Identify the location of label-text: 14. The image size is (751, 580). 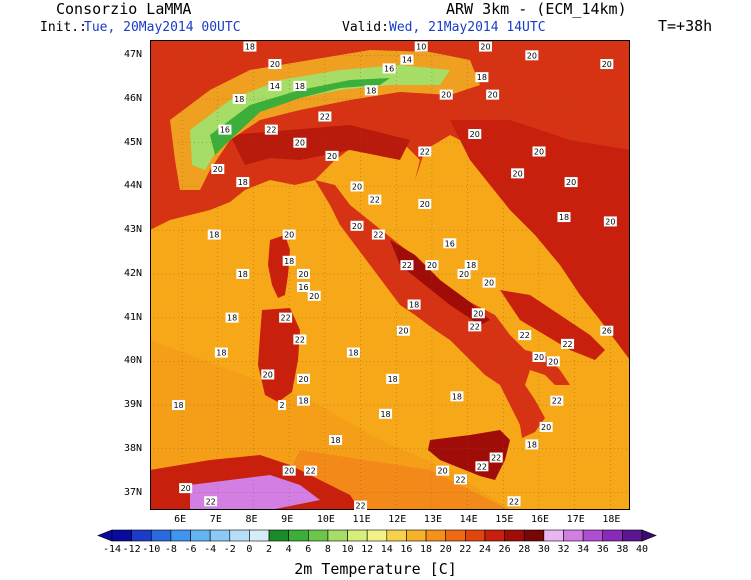
(407, 60).